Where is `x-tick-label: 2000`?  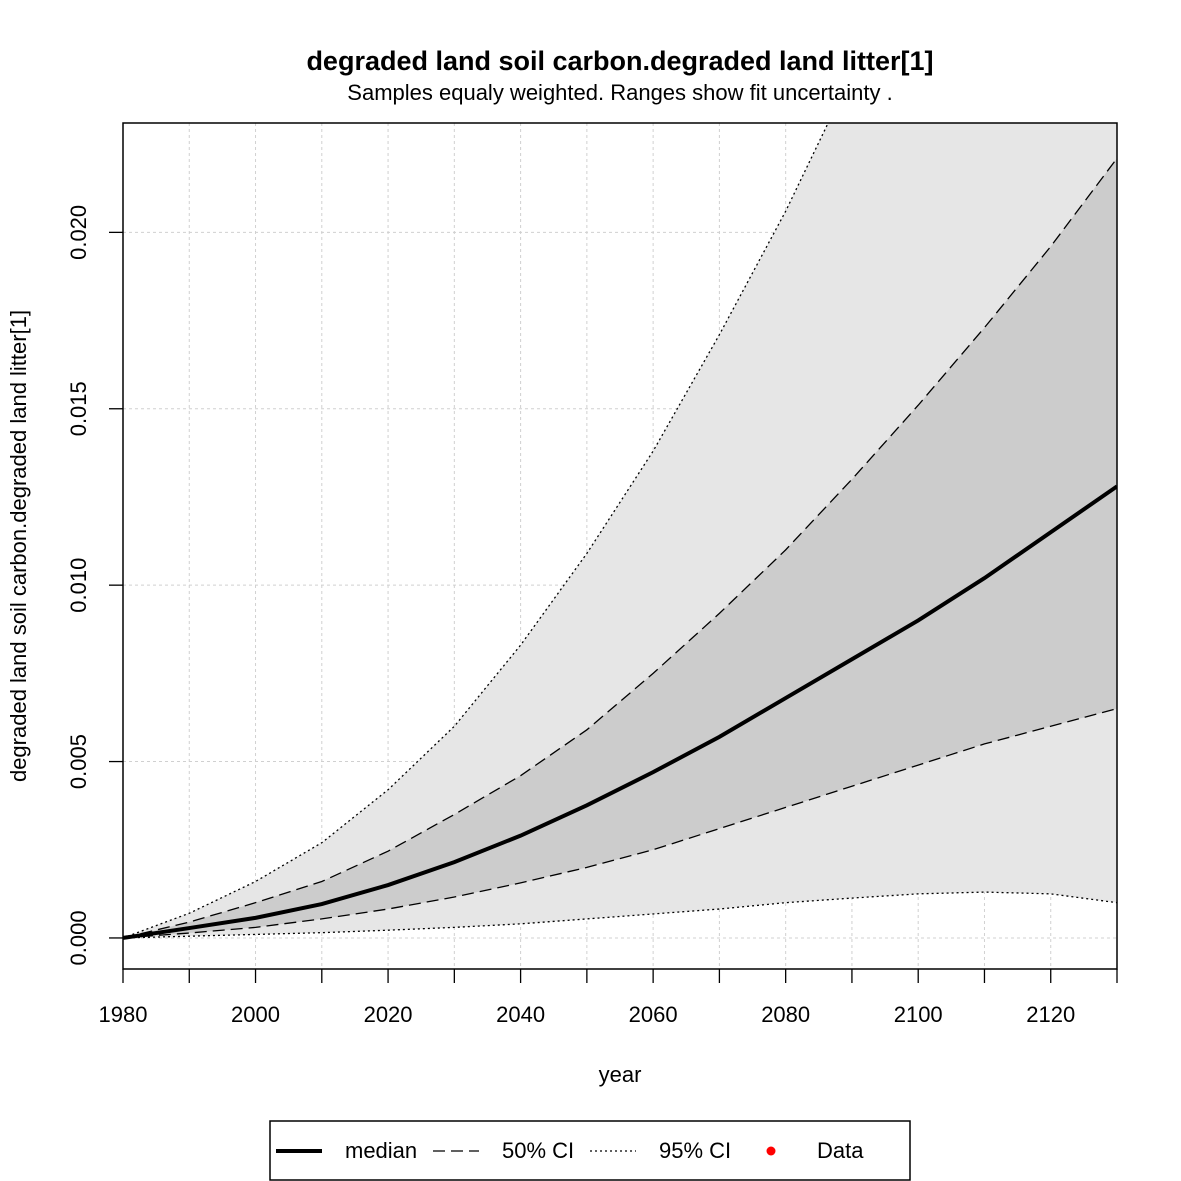
x-tick-label: 2000 is located at coordinates (255, 1014).